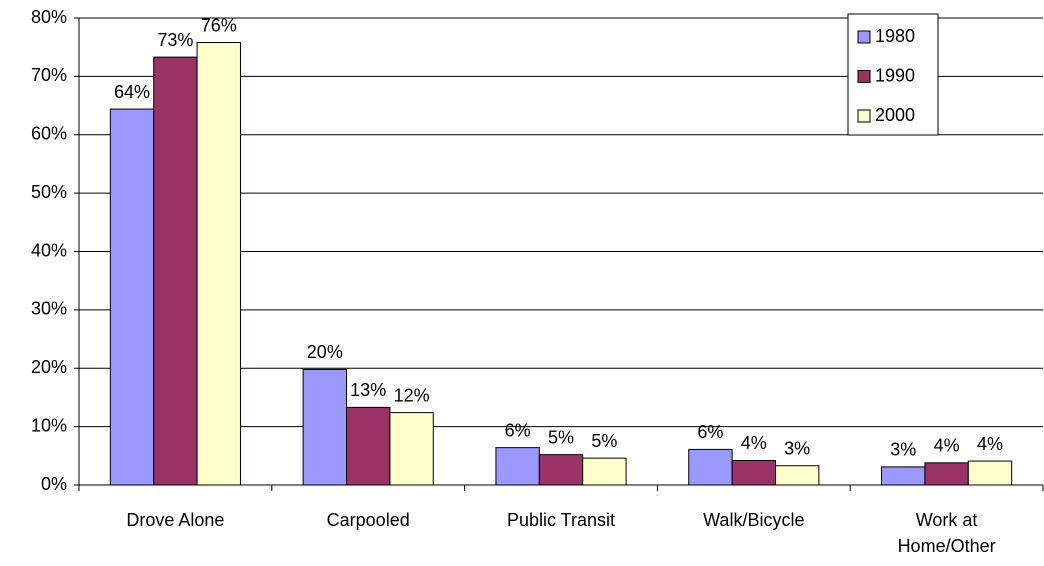  What do you see at coordinates (895, 36) in the screenshot?
I see `legend-label: 1980` at bounding box center [895, 36].